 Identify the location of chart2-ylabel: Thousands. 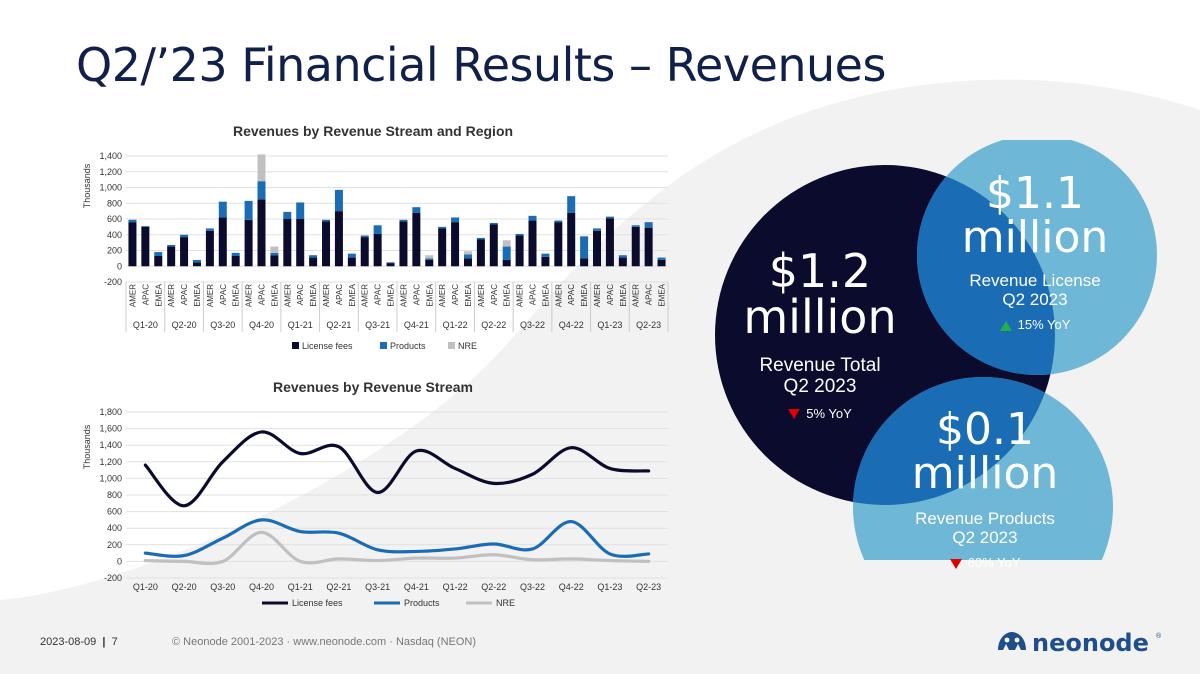
(87, 446).